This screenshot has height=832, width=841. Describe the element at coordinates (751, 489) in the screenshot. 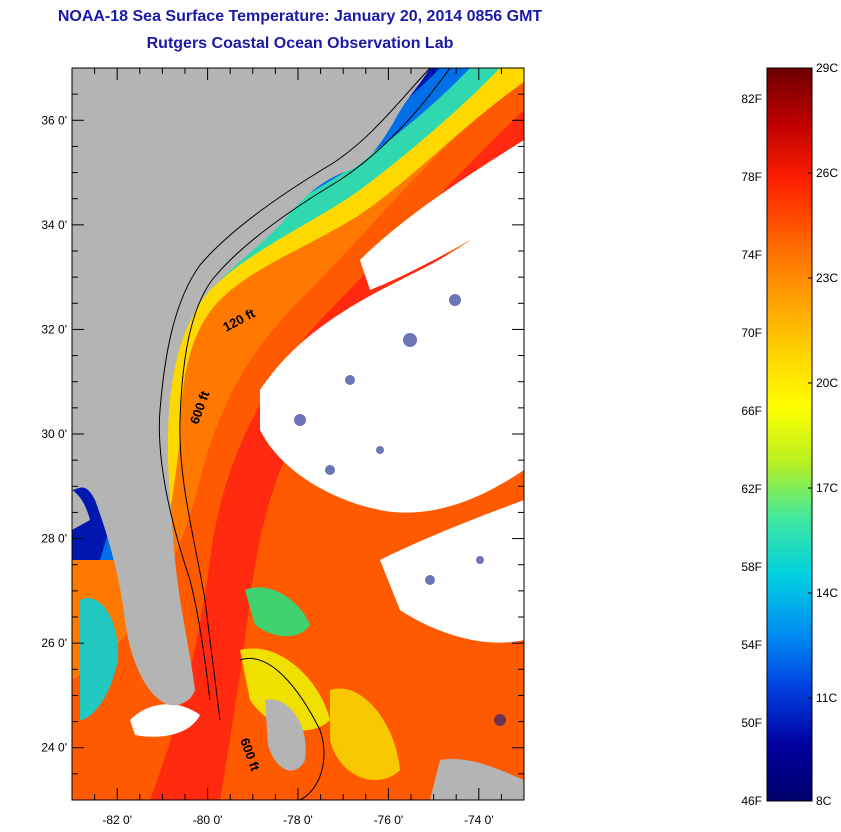

I see `colorbar-f-label: 62F` at that location.